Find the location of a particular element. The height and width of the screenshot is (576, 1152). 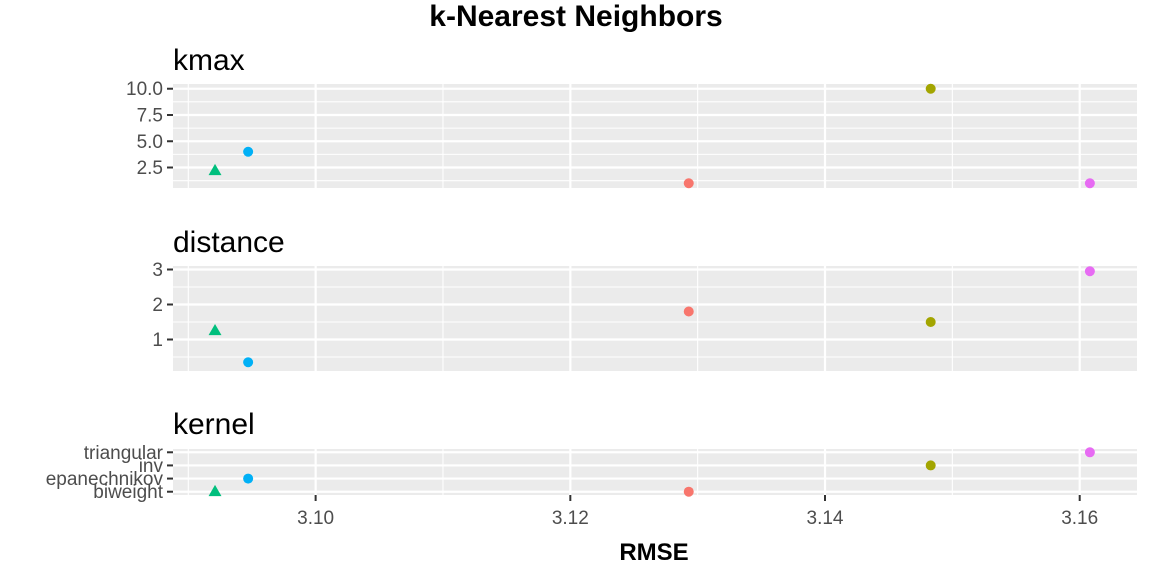

y-tick-label: epanechnikov is located at coordinates (105, 479).